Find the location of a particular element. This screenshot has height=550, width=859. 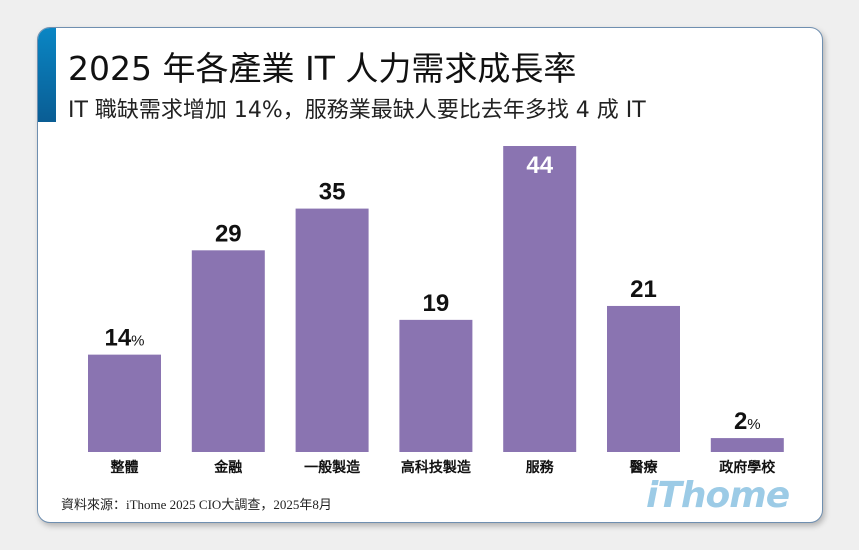

category-label: 整體 is located at coordinates (124, 467).